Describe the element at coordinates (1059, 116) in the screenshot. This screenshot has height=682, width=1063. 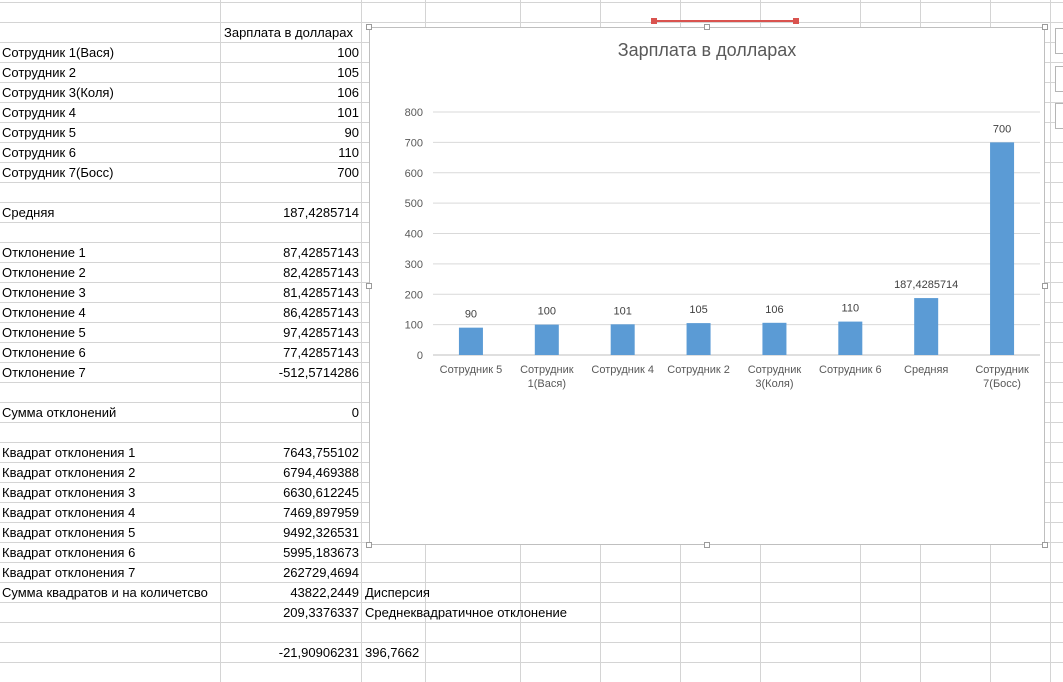
I see `chart-filters-button` at that location.